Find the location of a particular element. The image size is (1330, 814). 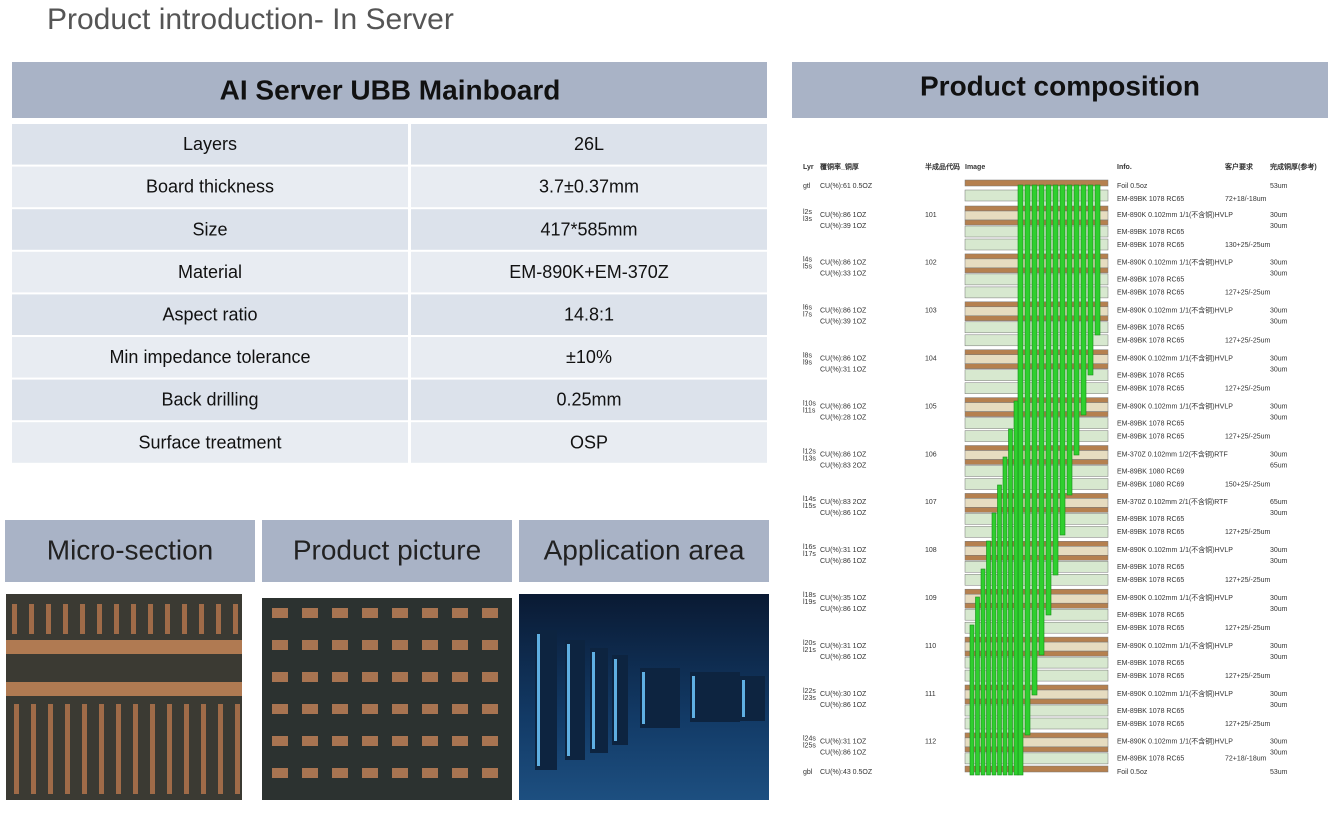

stack-layer is located at coordinates (1036, 758).